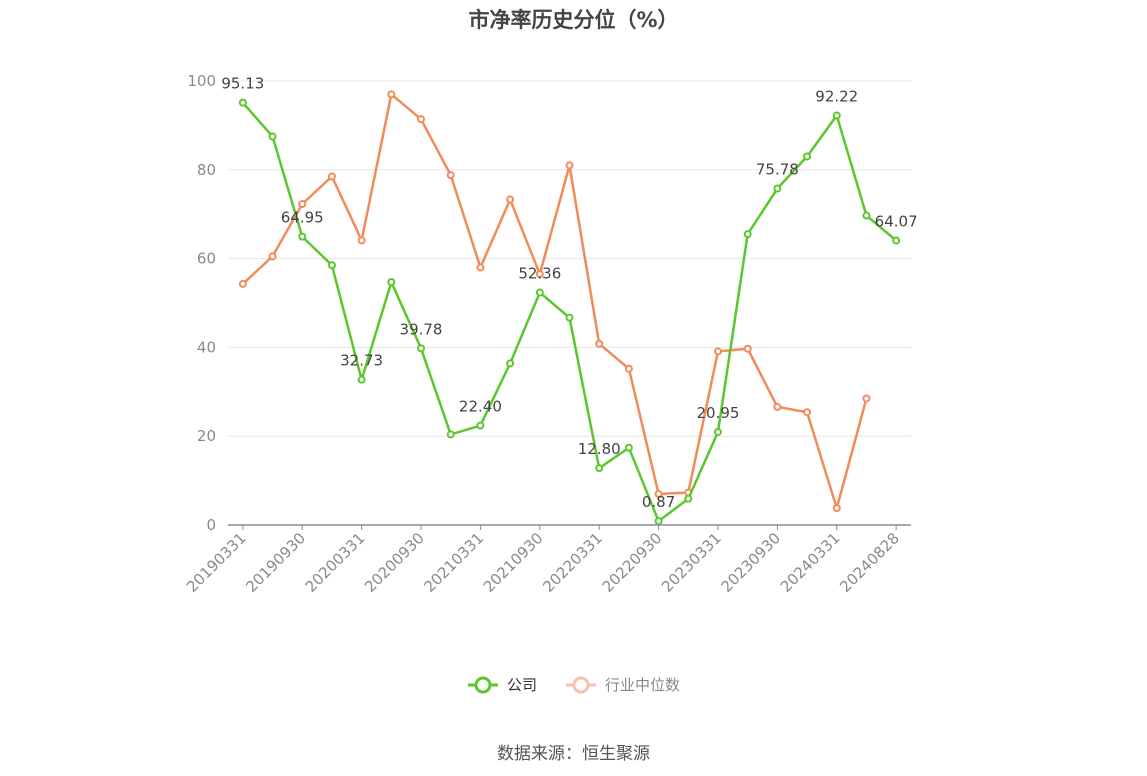 Image resolution: width=1147 pixels, height=776 pixels. Describe the element at coordinates (599, 449) in the screenshot. I see `data-label-company-20220331: 12.80` at that location.